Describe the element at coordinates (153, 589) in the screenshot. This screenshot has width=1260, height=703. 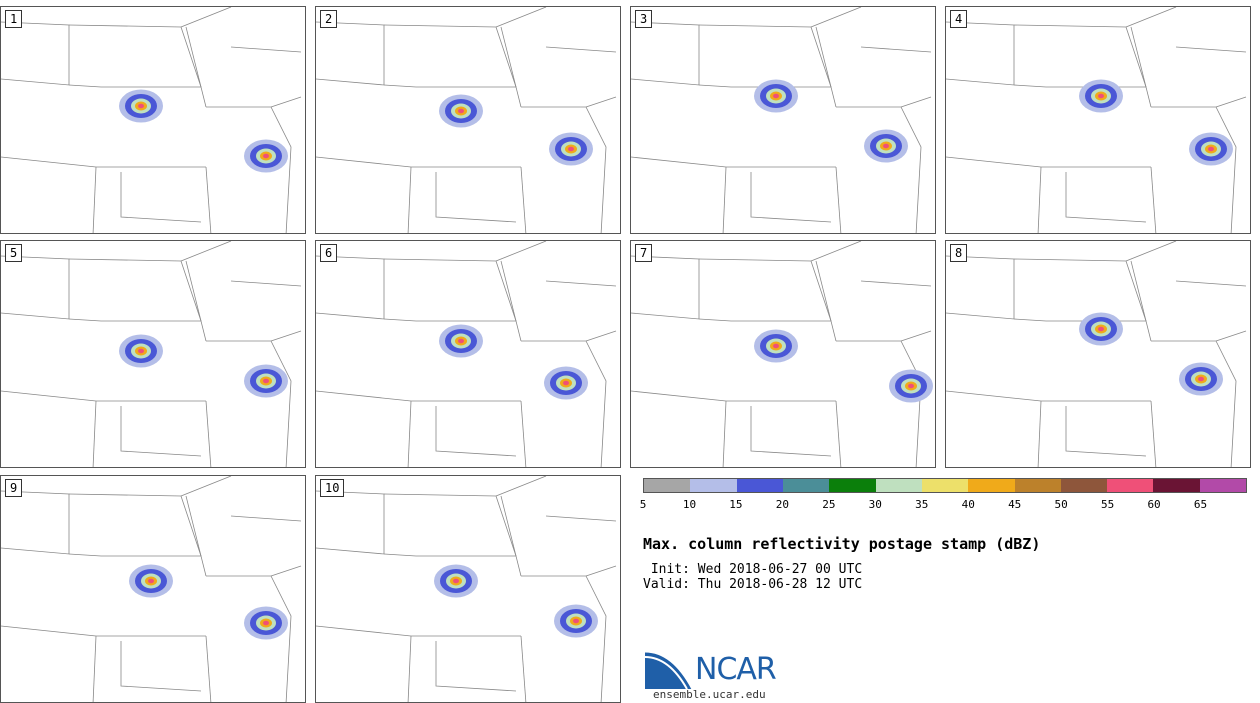
I see `member-panel-9: 9` at that location.